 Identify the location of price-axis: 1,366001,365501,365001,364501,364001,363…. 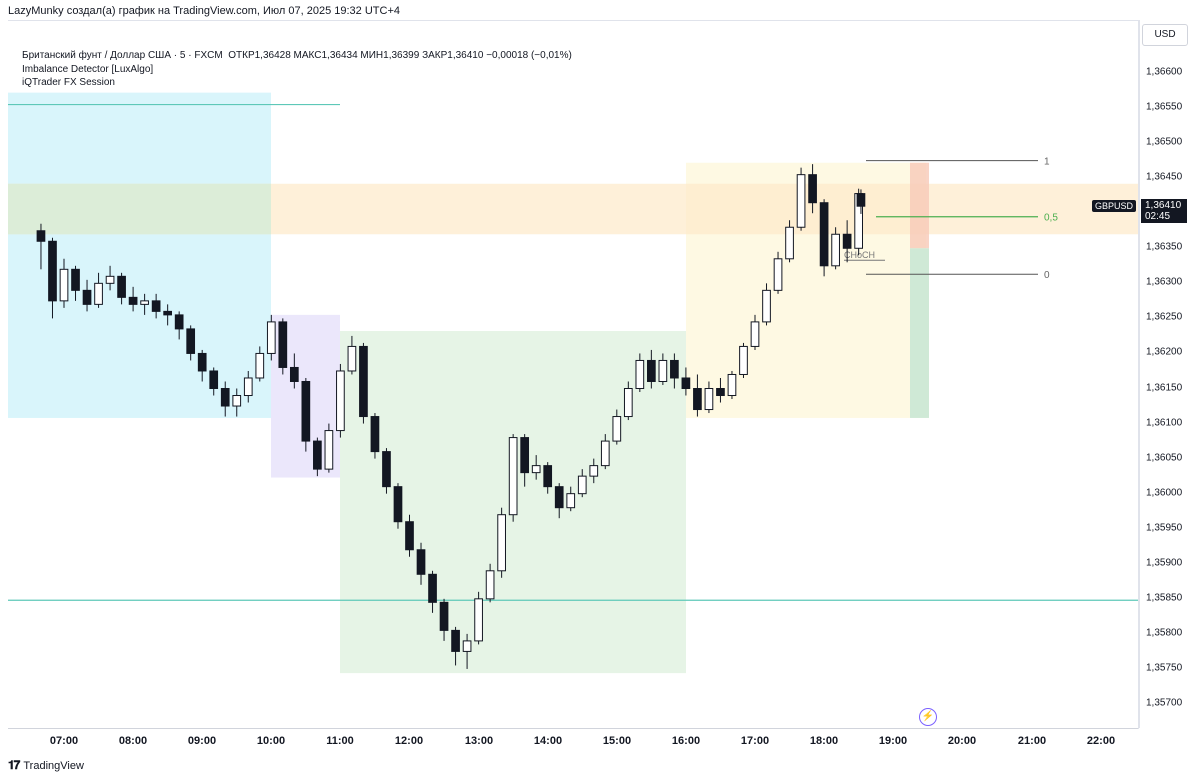
(1169, 374).